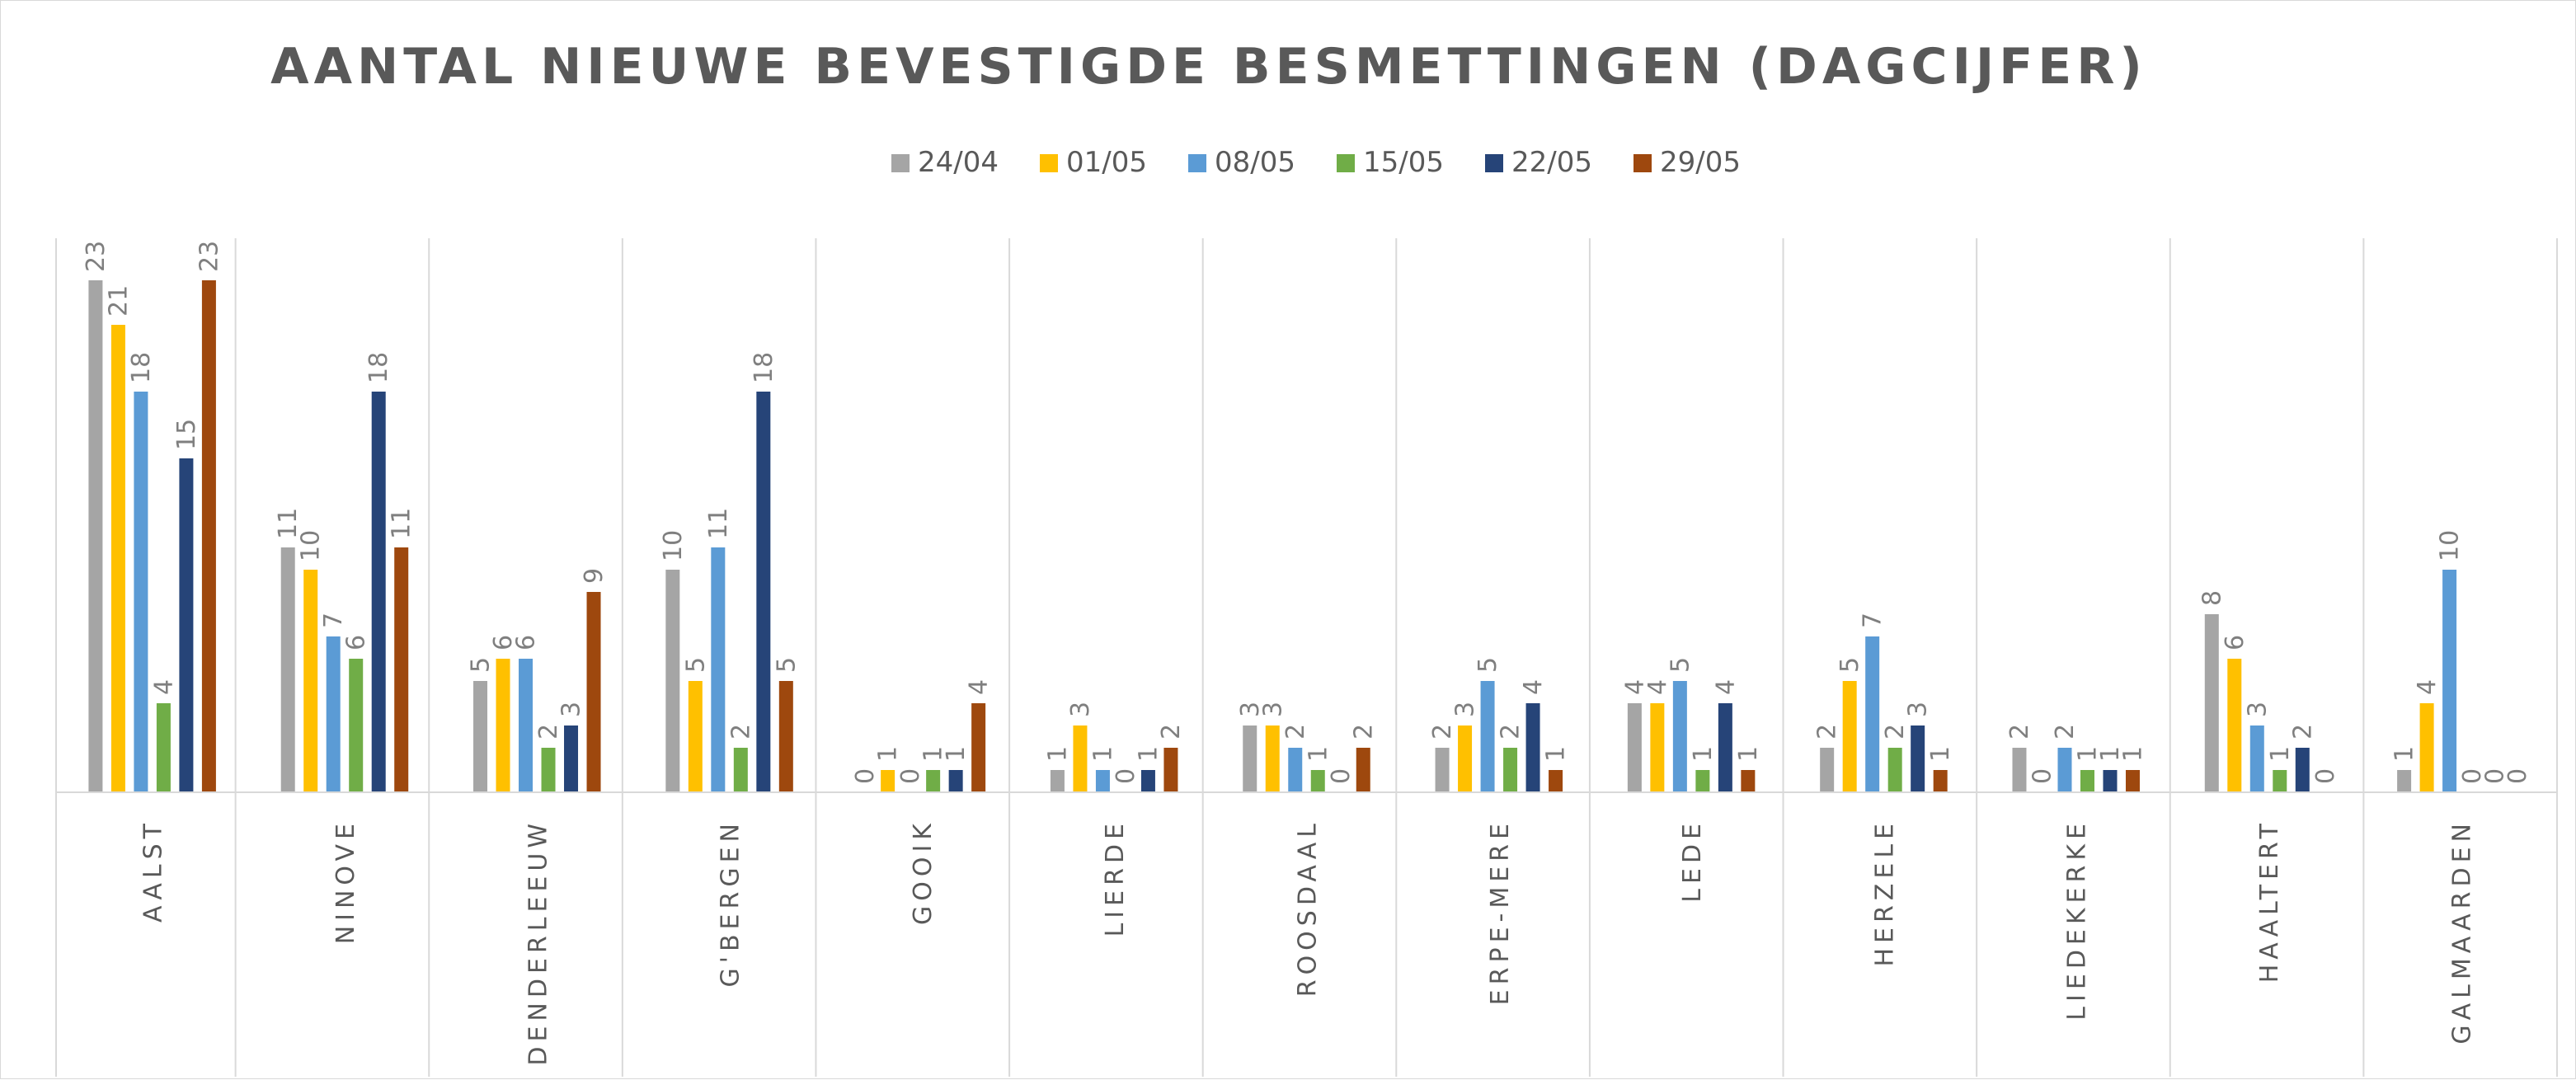 Image resolution: width=2576 pixels, height=1080 pixels. Describe the element at coordinates (1403, 163) in the screenshot. I see `legend-label-15-05: 15/05` at that location.